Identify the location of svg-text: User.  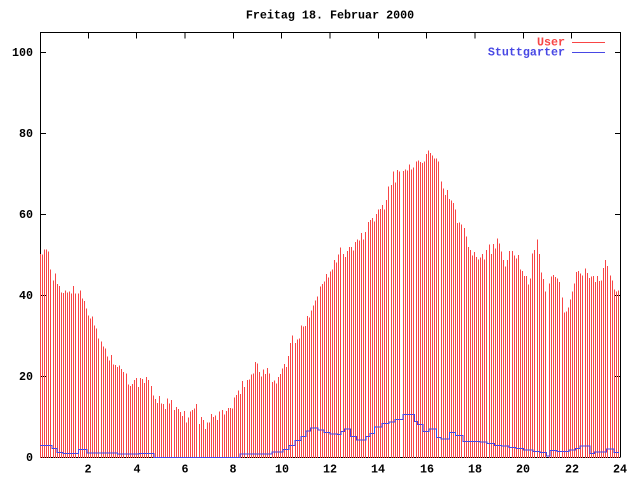
(551, 43).